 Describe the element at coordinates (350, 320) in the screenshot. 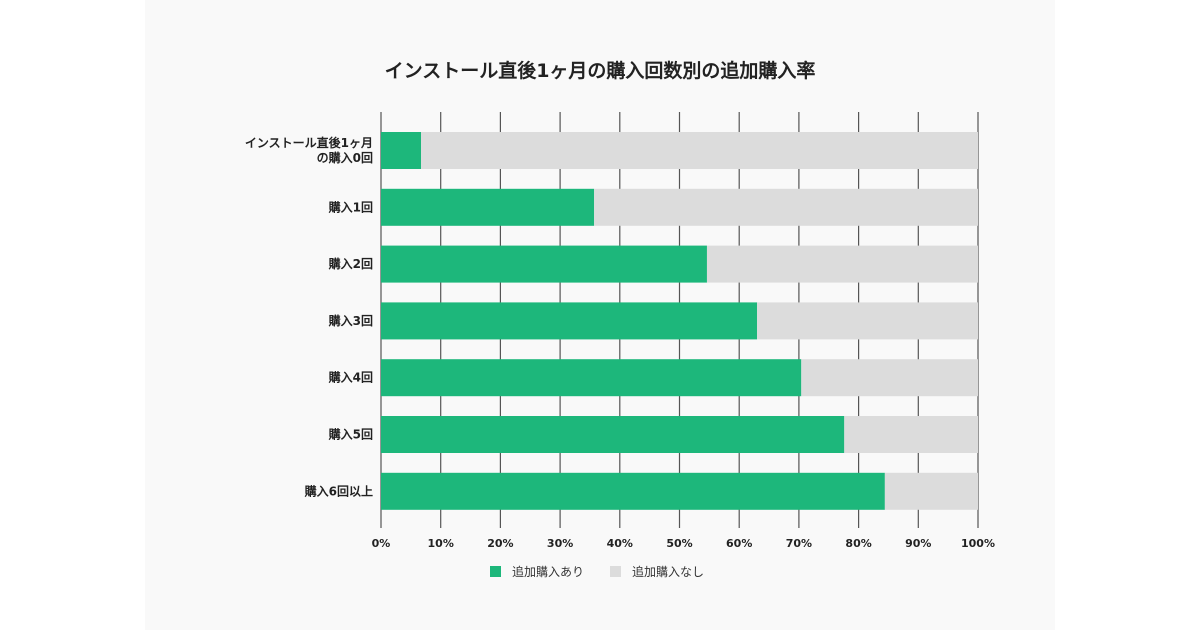

I see `category-label: 購入3回` at that location.